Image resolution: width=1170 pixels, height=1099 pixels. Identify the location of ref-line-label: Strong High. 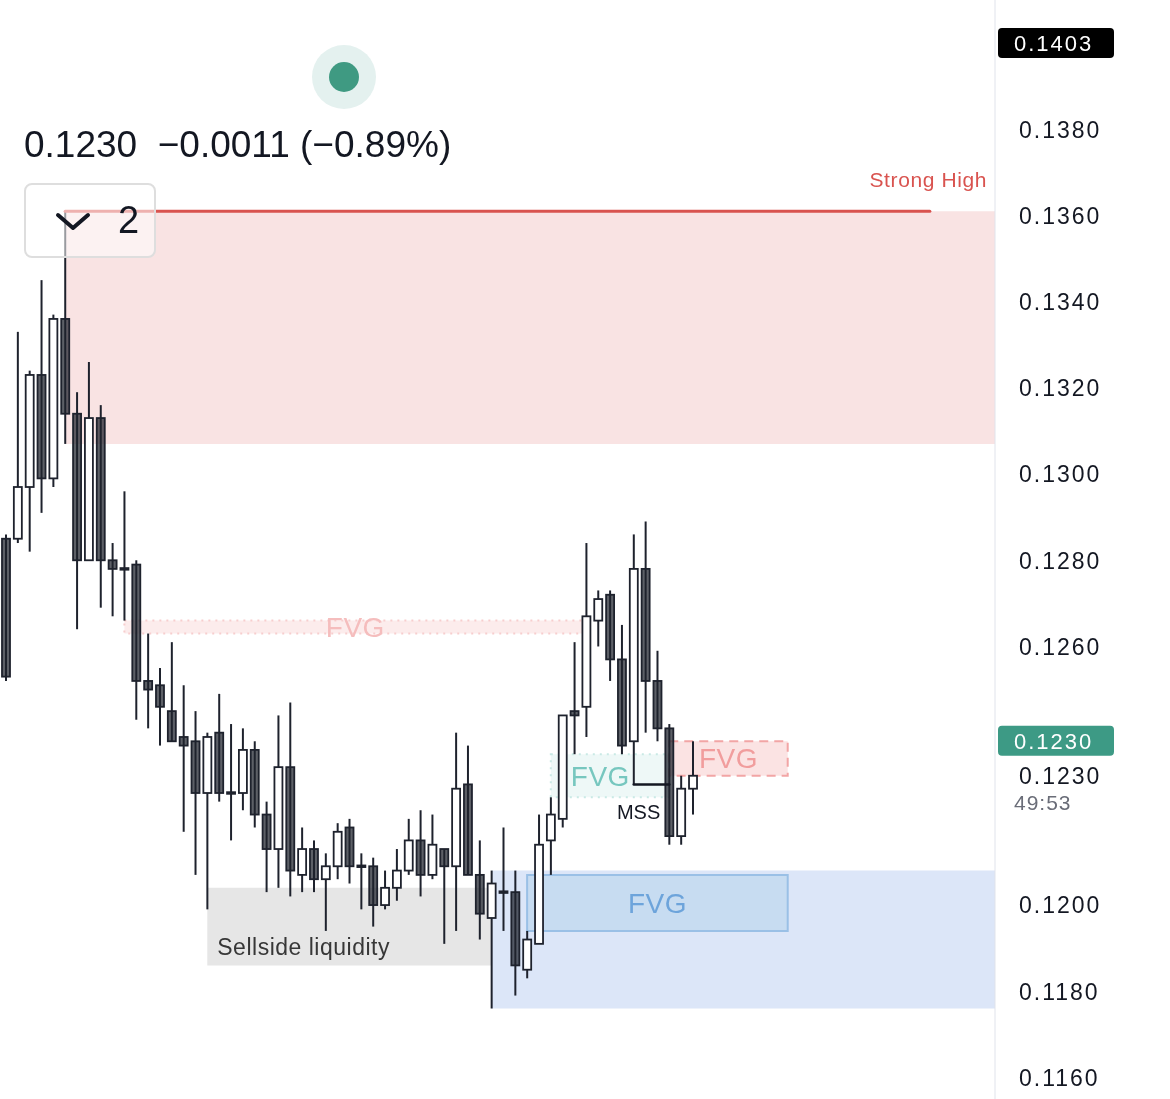
(928, 180).